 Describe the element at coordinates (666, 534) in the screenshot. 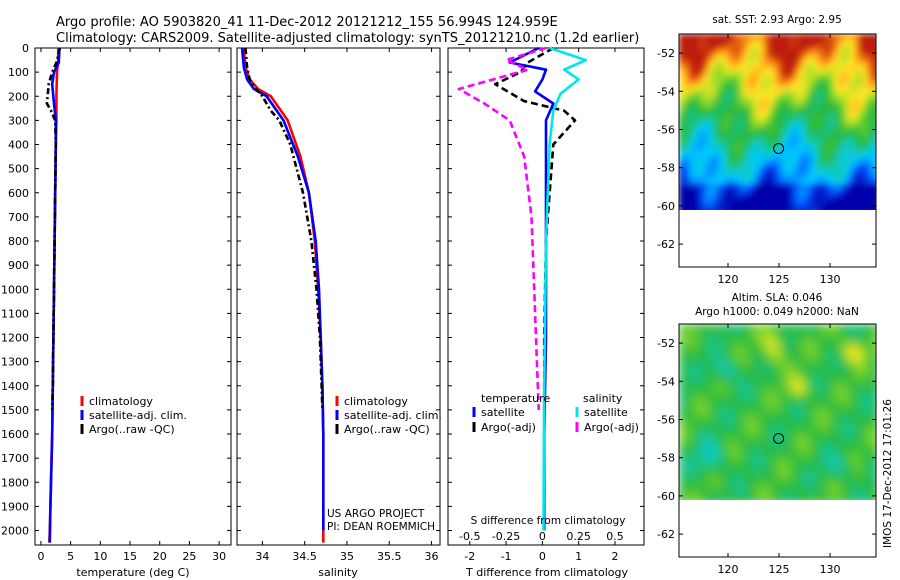

I see `map-y-tick-label: -62` at that location.